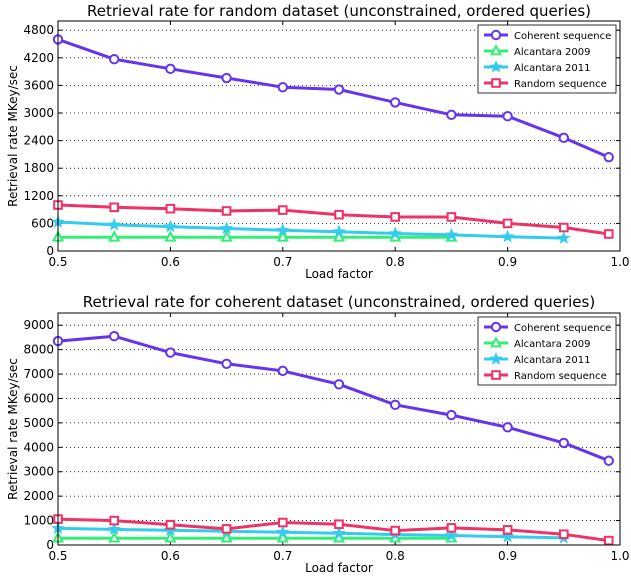 The image size is (631, 580). Describe the element at coordinates (38, 141) in the screenshot. I see `y-tick-label: 2400` at that location.